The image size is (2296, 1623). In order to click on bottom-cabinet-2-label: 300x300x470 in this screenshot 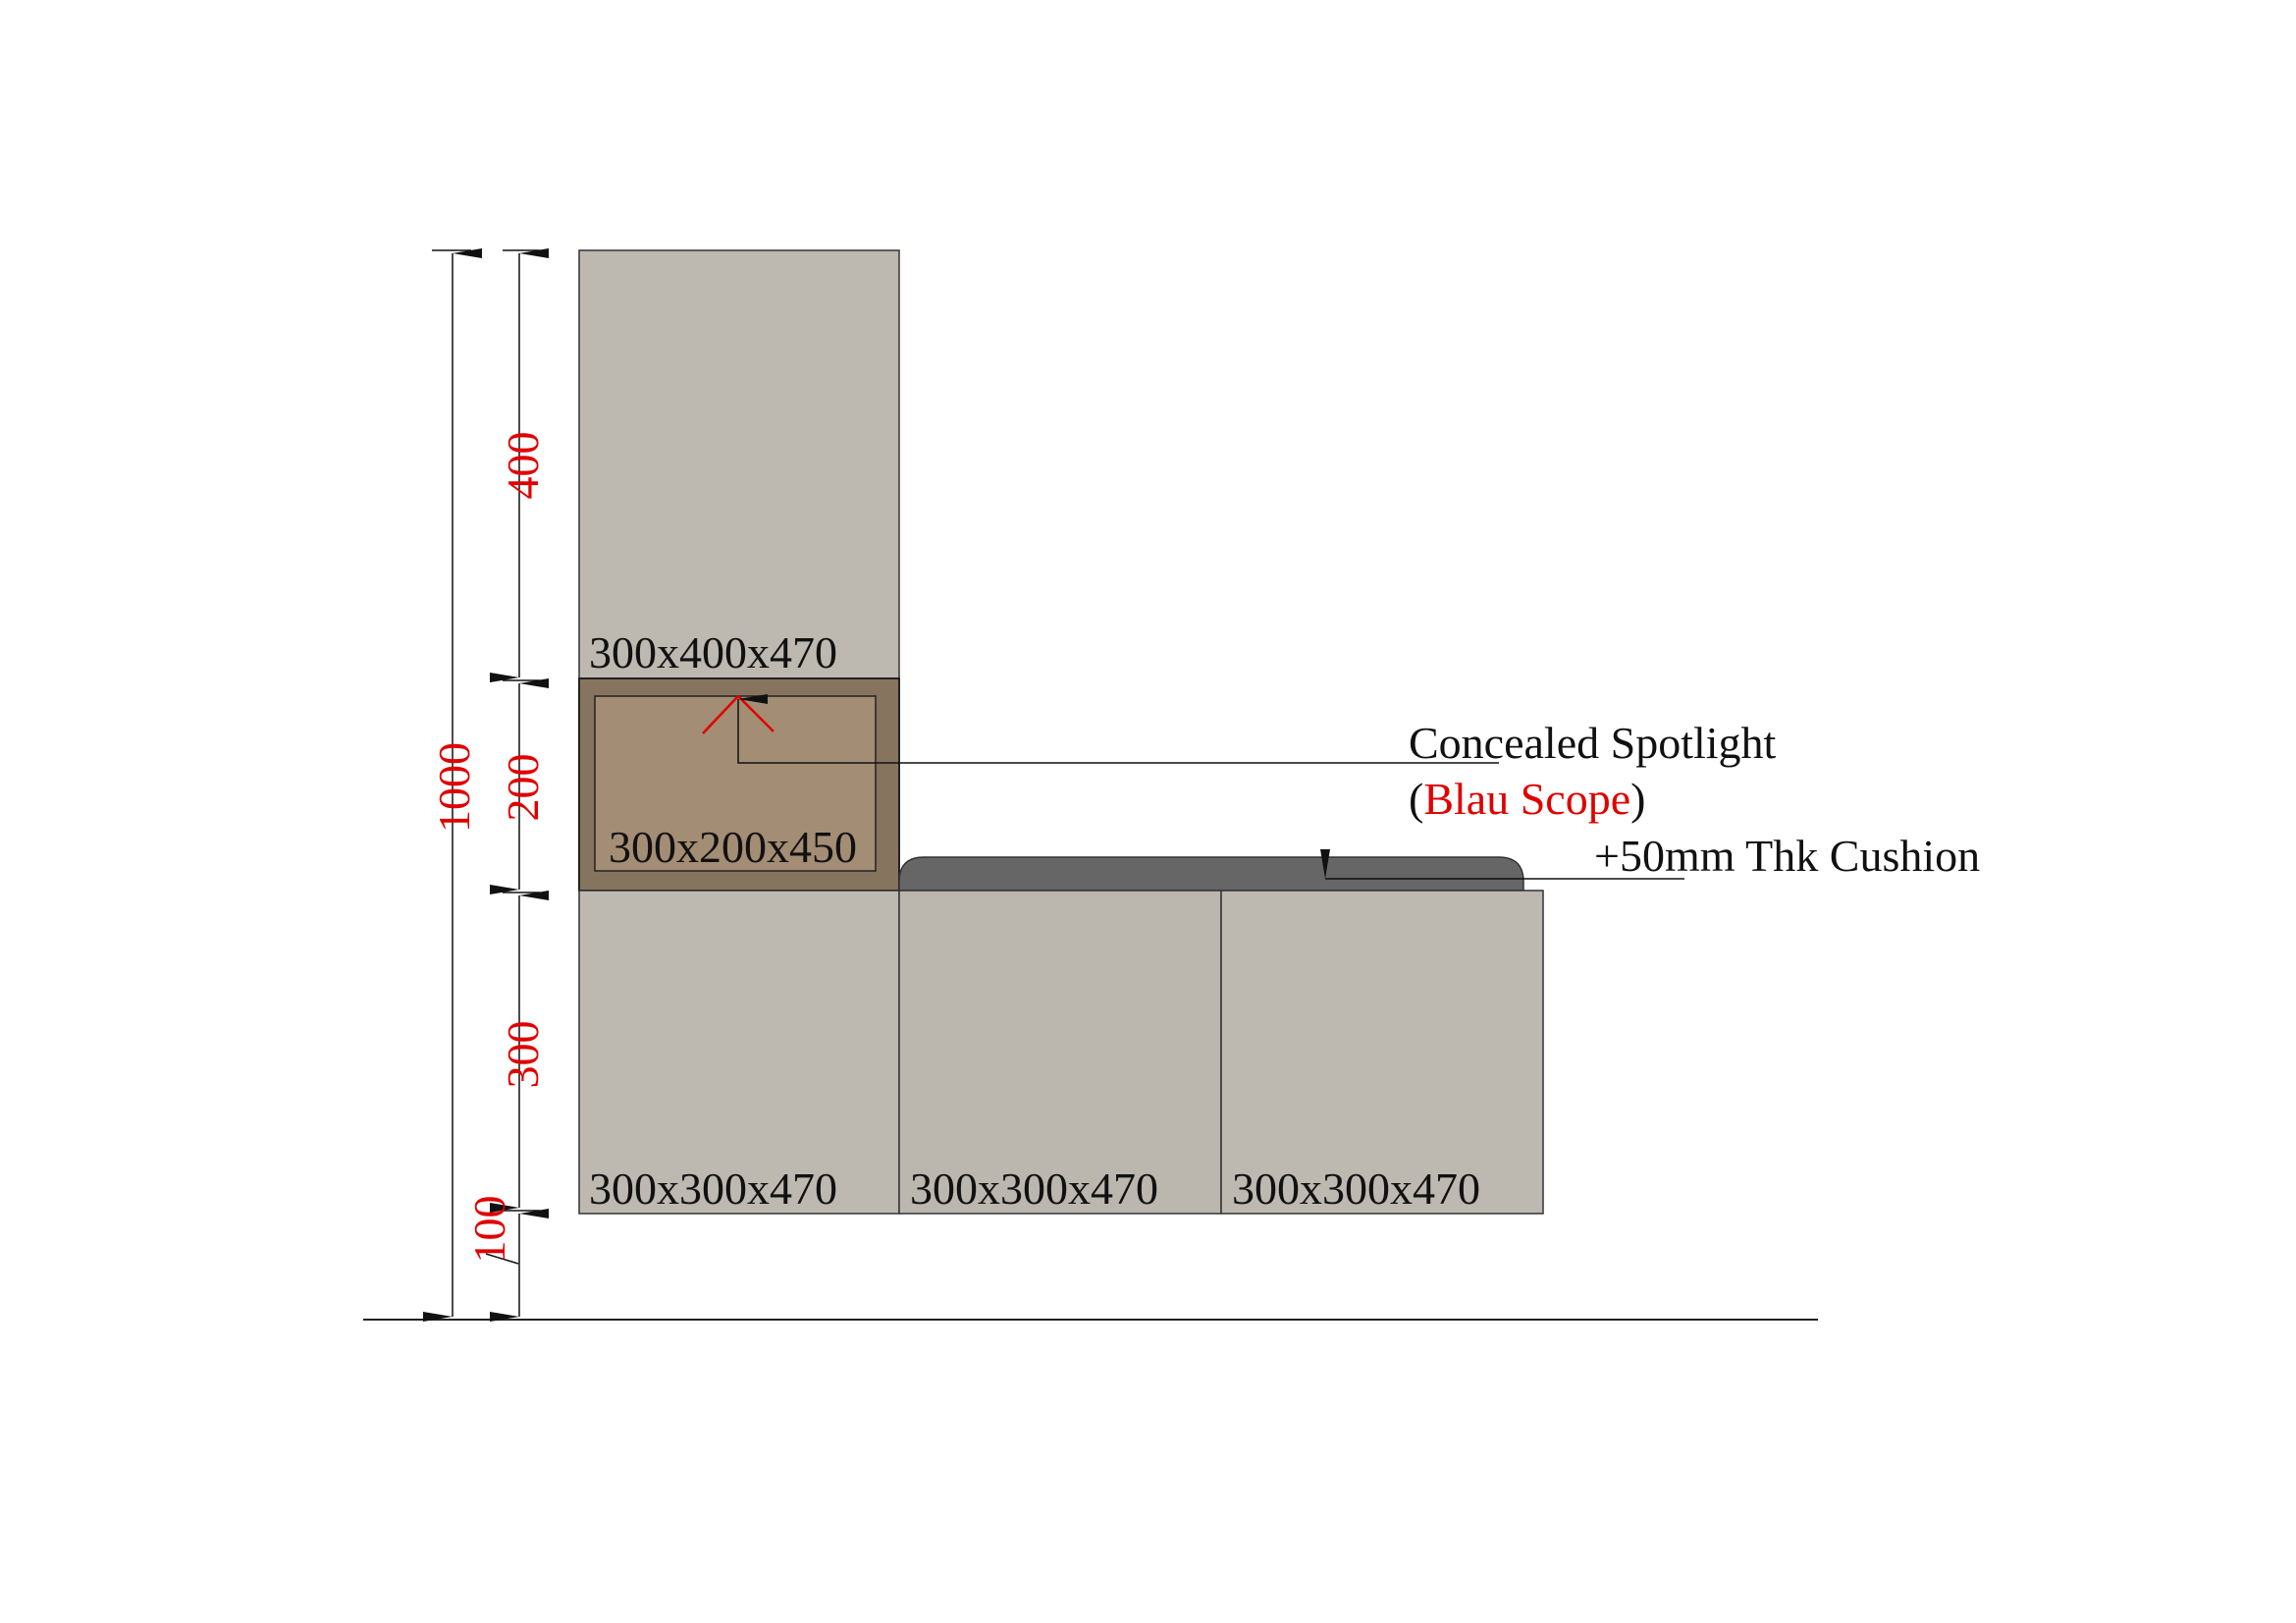, I will do `click(1034, 1188)`.